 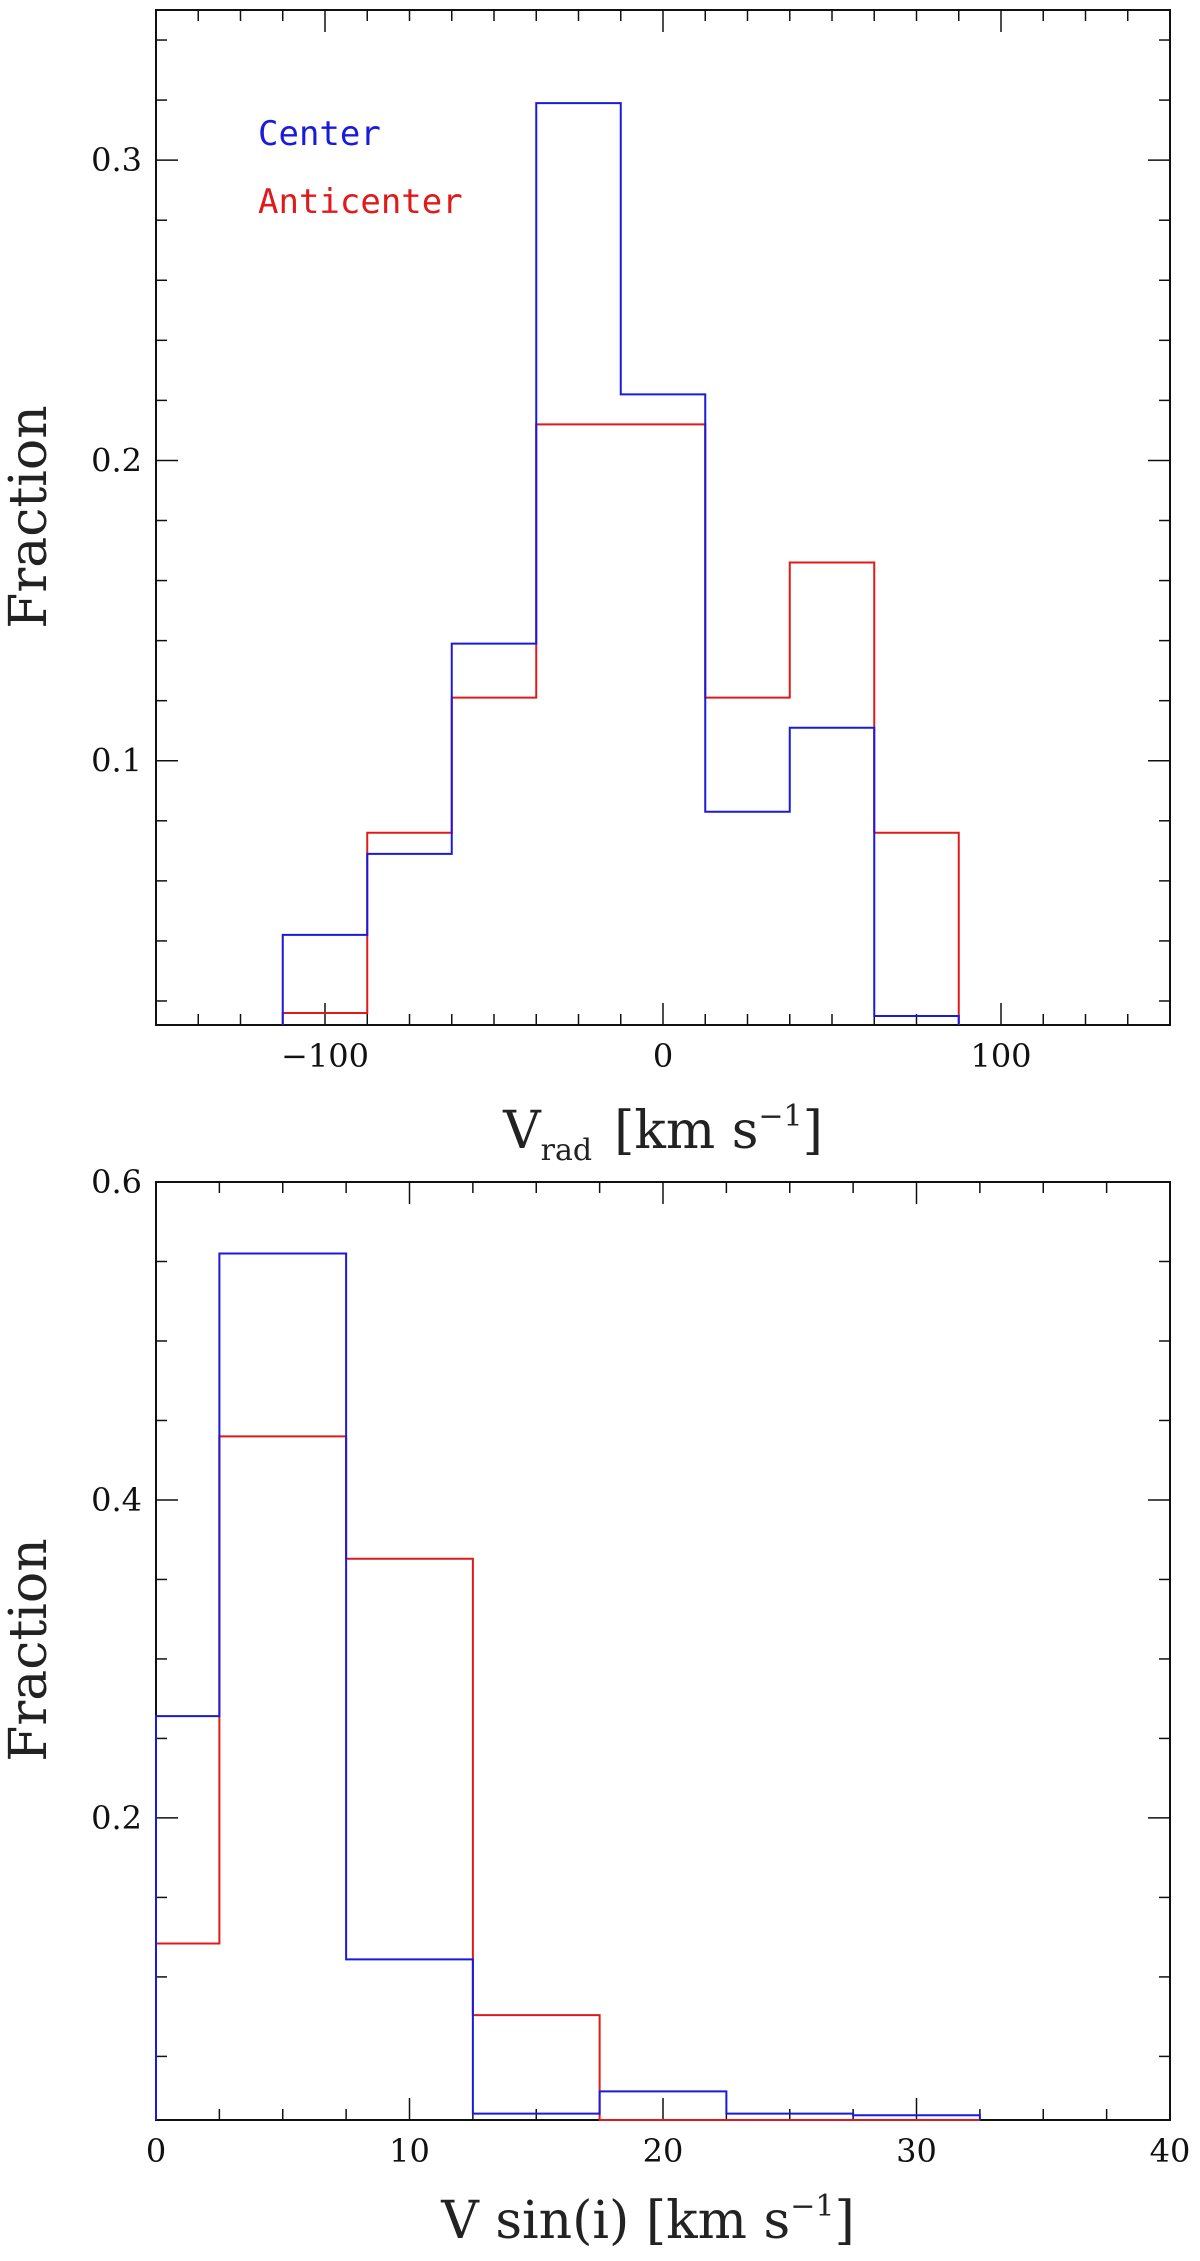 What do you see at coordinates (325, 1056) in the screenshot?
I see `x-tick-label: −100` at bounding box center [325, 1056].